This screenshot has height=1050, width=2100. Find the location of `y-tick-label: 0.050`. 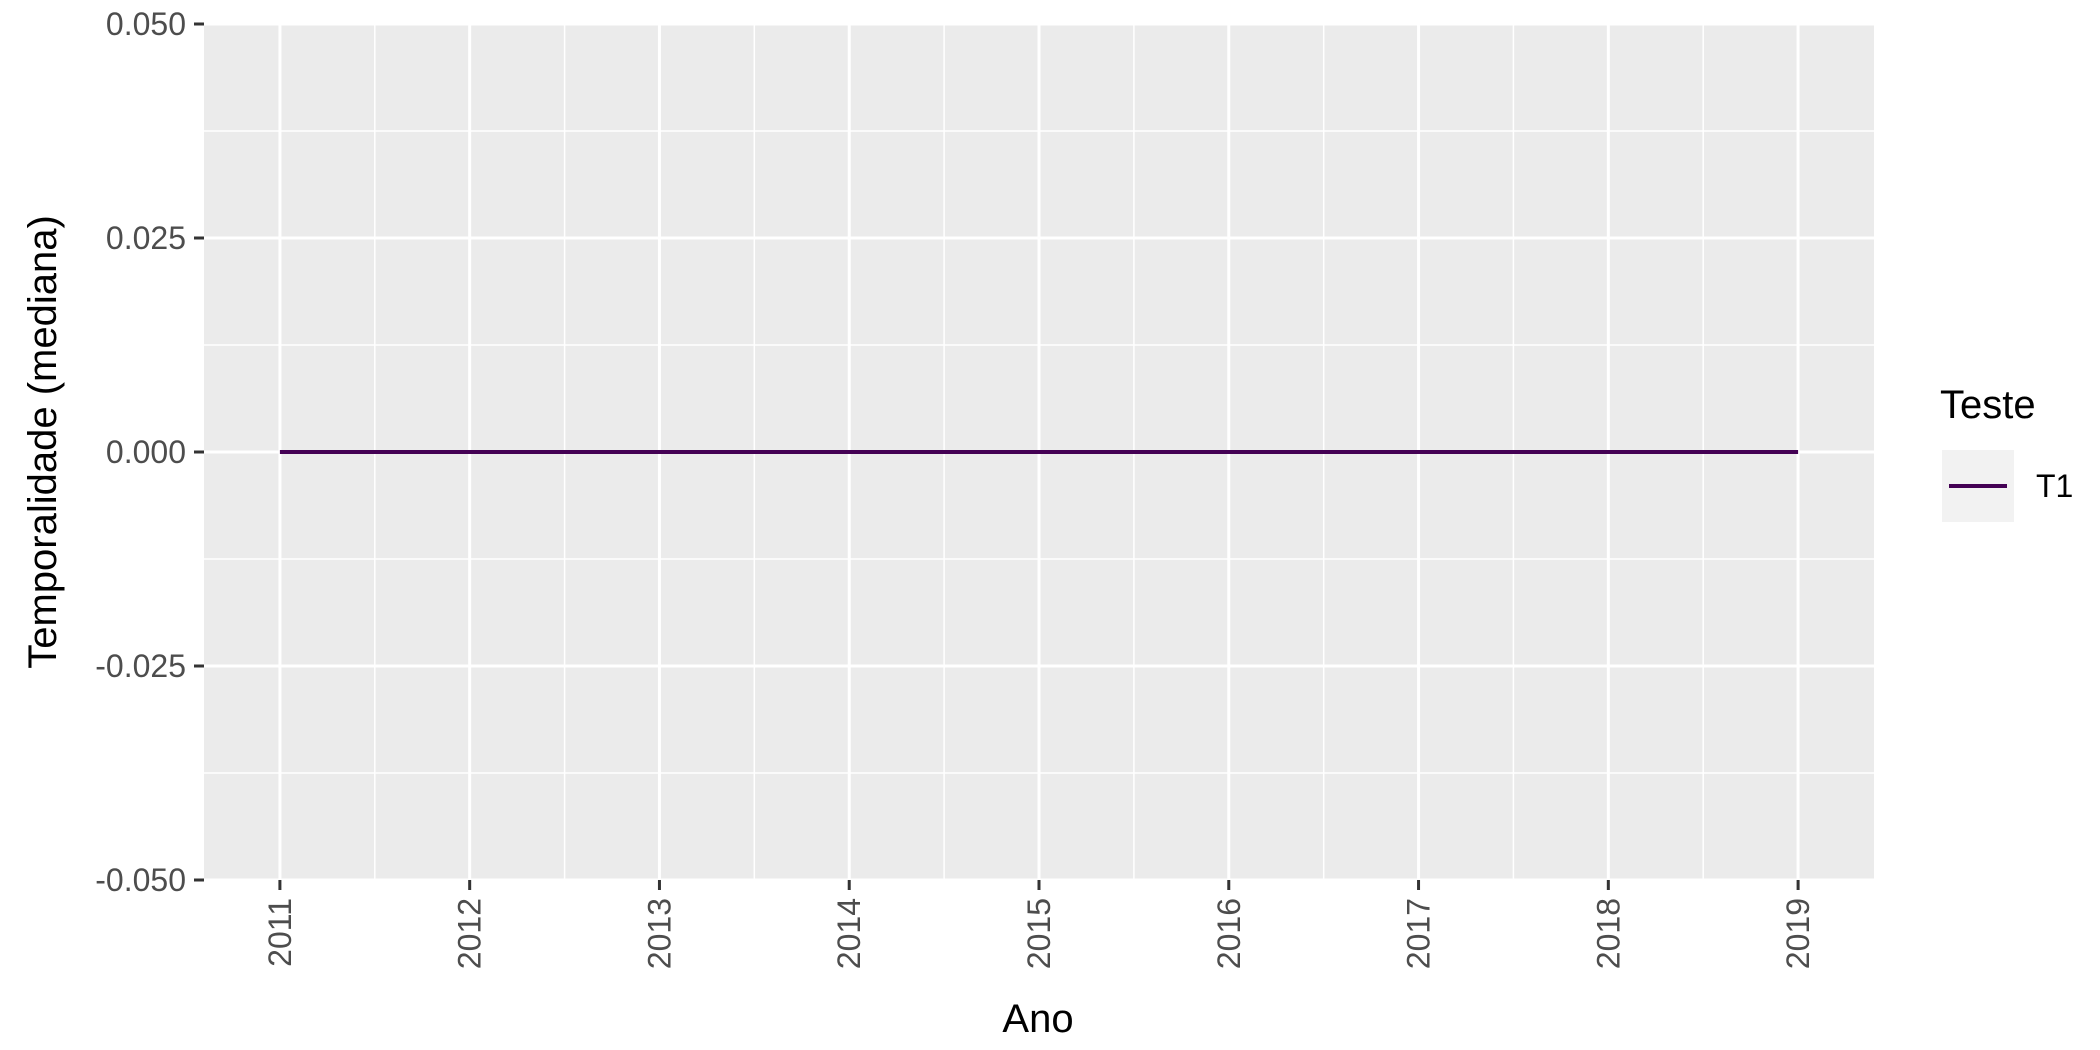

y-tick-label: 0.050 is located at coordinates (146, 24).